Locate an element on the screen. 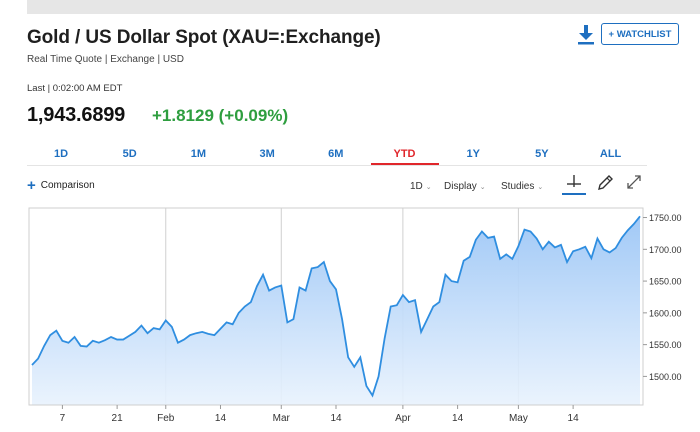 This screenshot has height=432, width=700. x-tick-label: Mar is located at coordinates (282, 418).